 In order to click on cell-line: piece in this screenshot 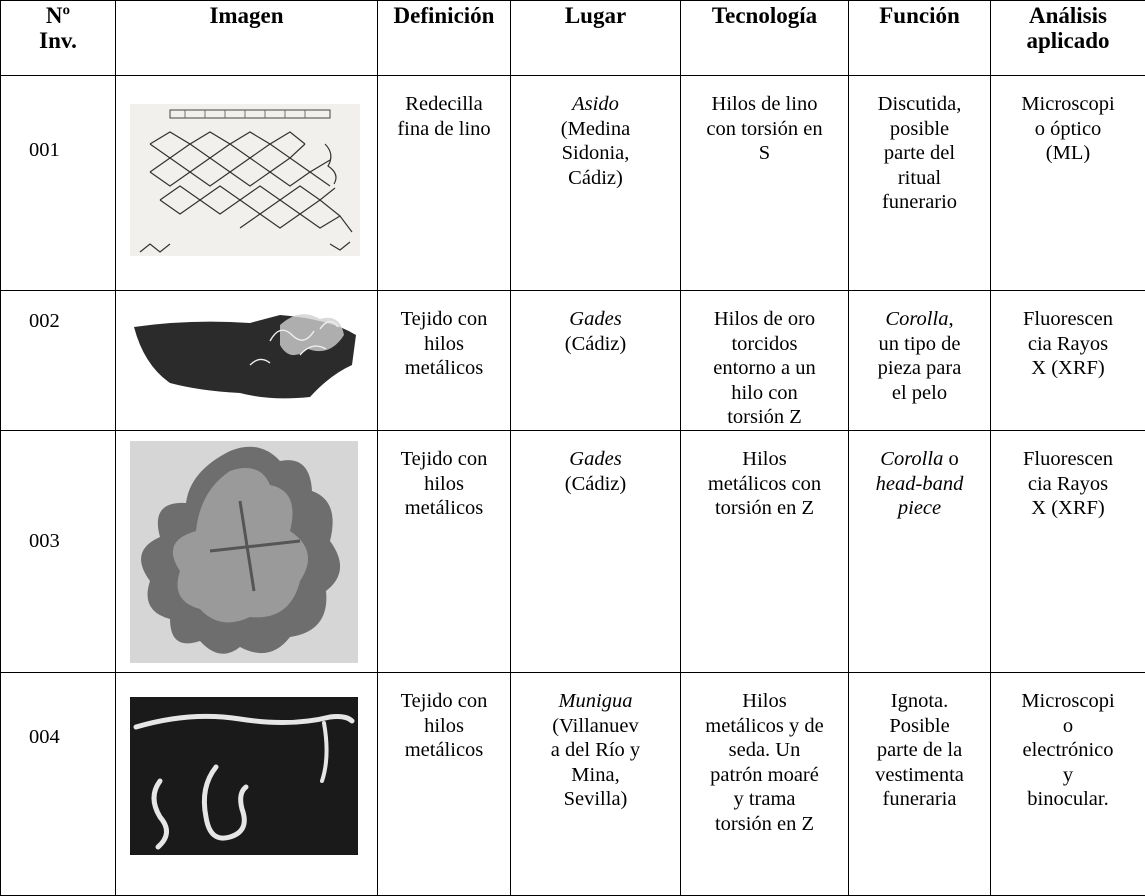, I will do `click(919, 508)`.